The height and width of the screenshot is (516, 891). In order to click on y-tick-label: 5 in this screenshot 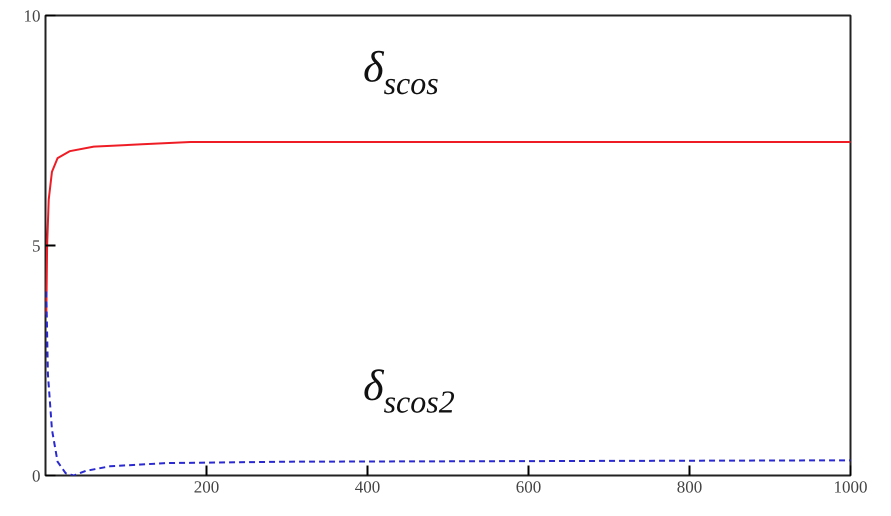, I will do `click(36, 246)`.